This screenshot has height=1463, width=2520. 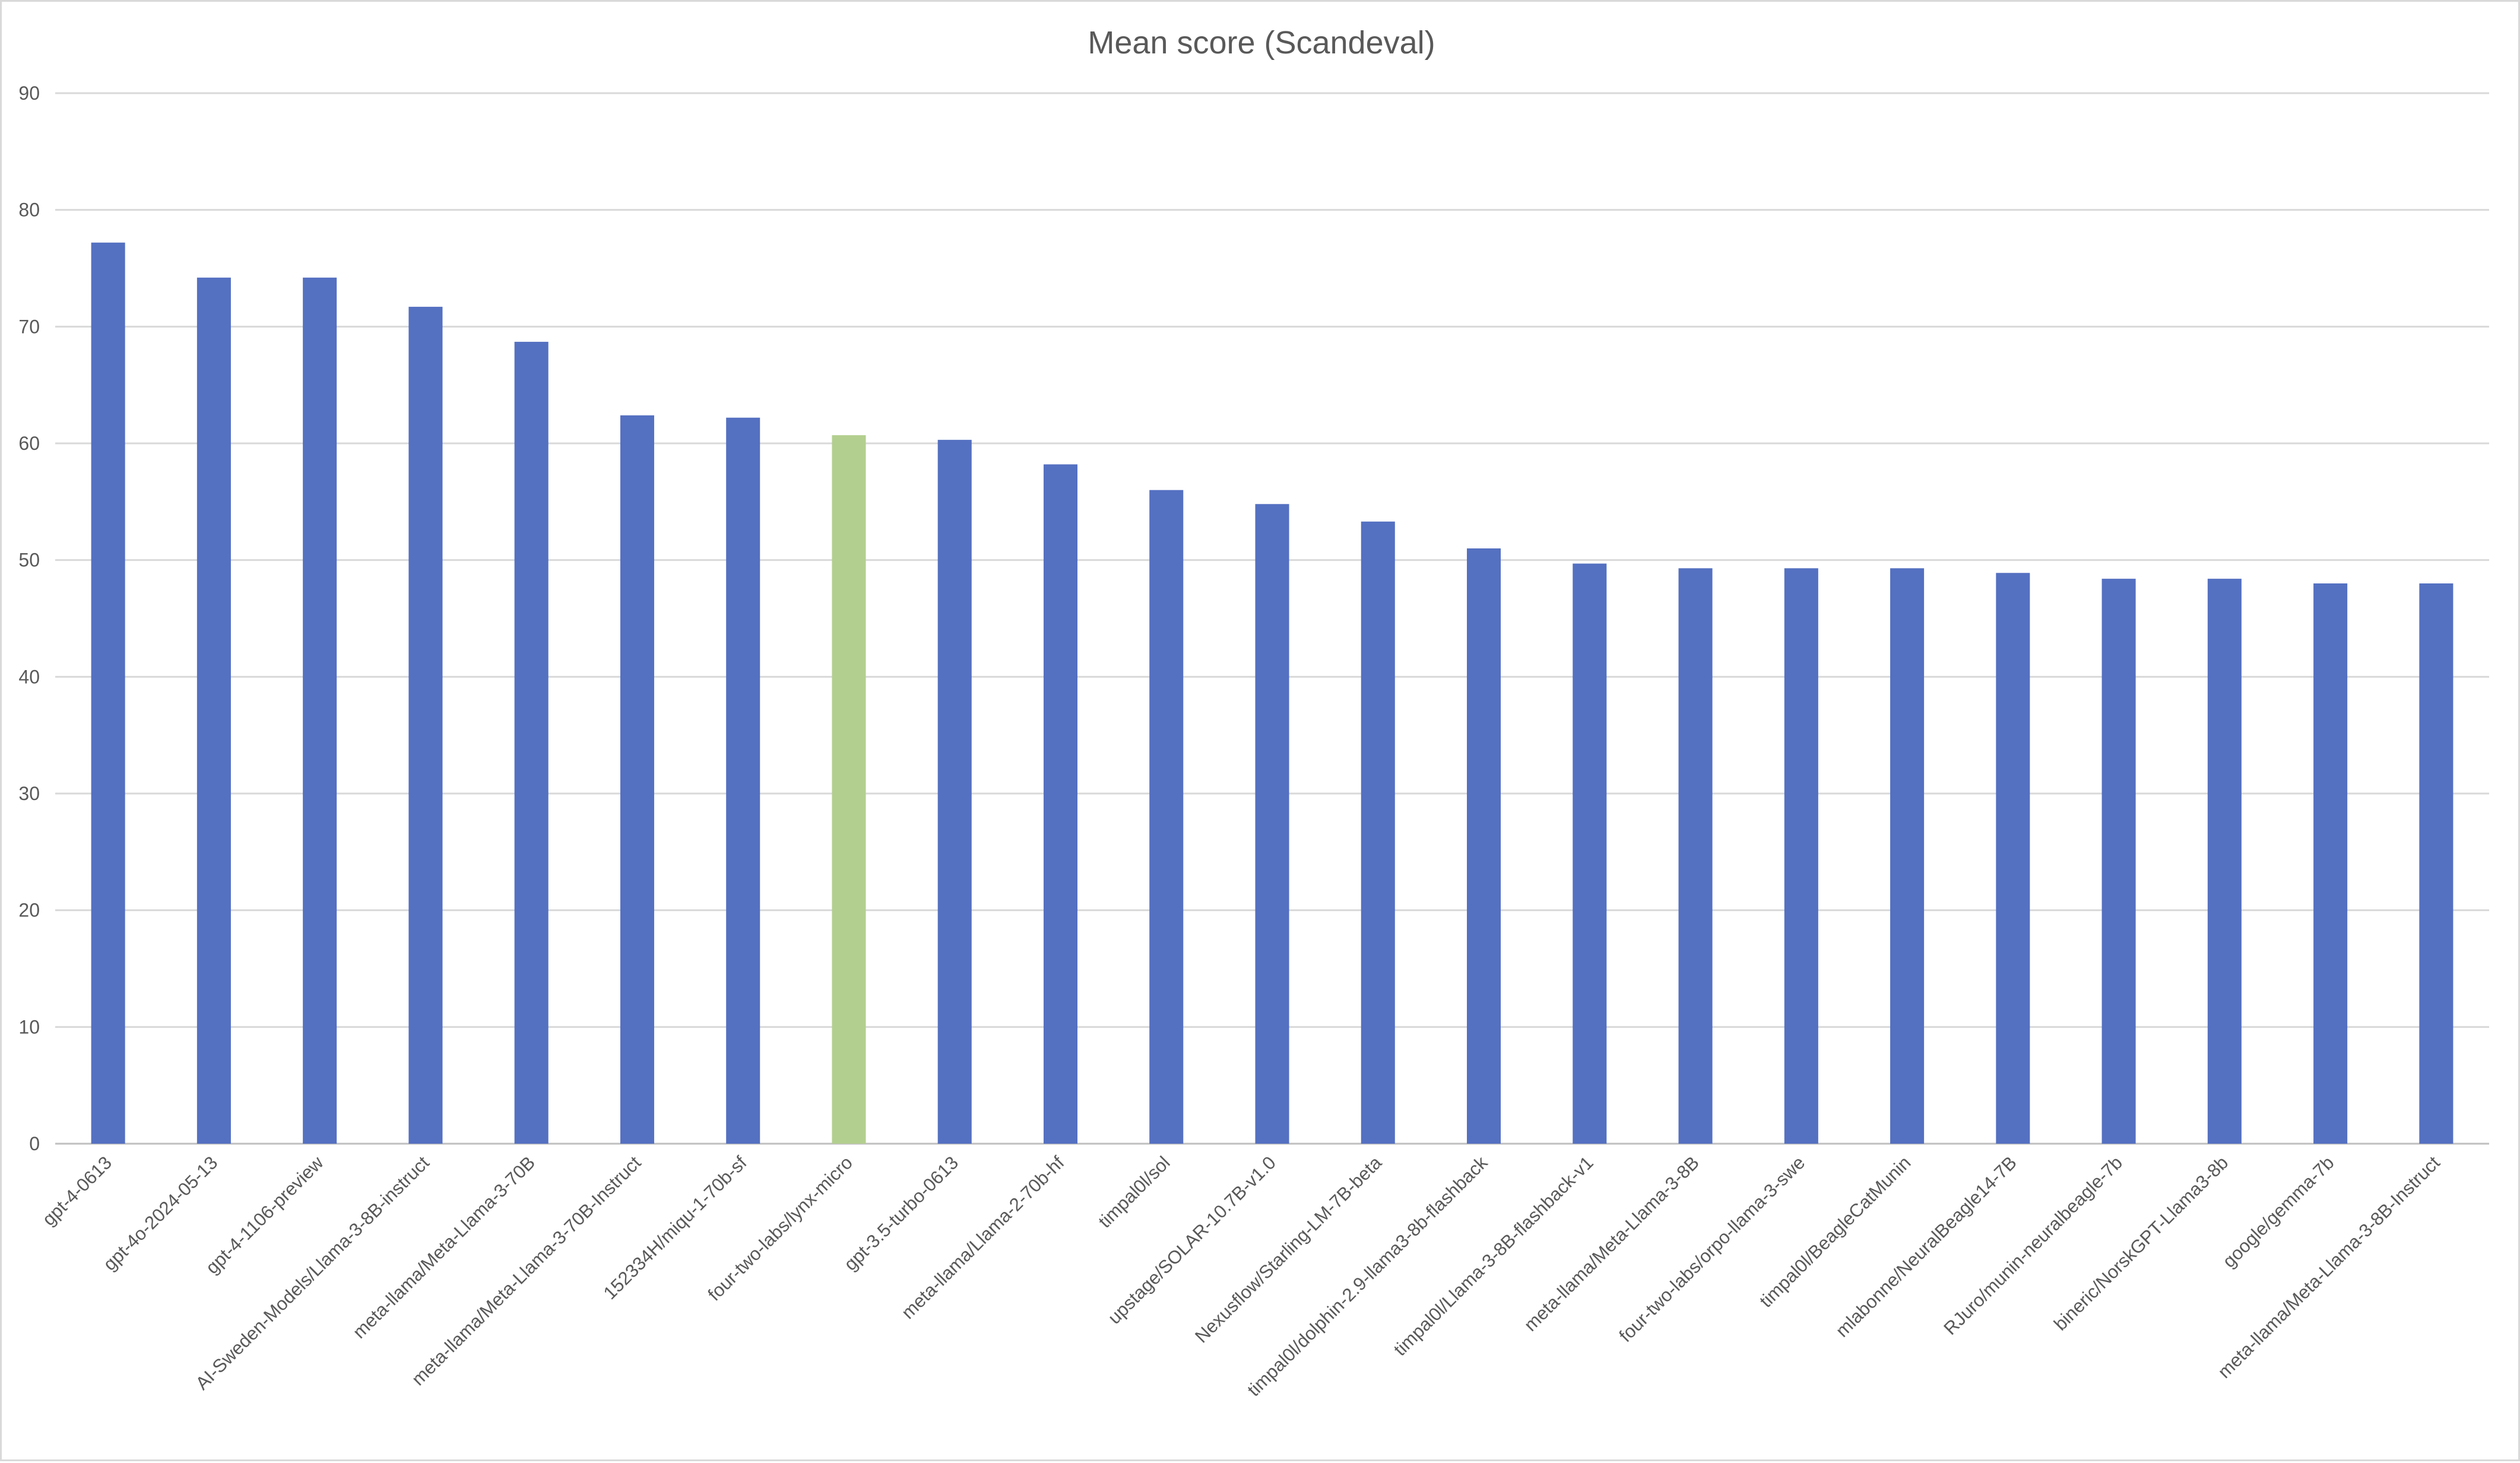 I want to click on x-tick-label: gpt-4o-2024-05-13, so click(x=160, y=1213).